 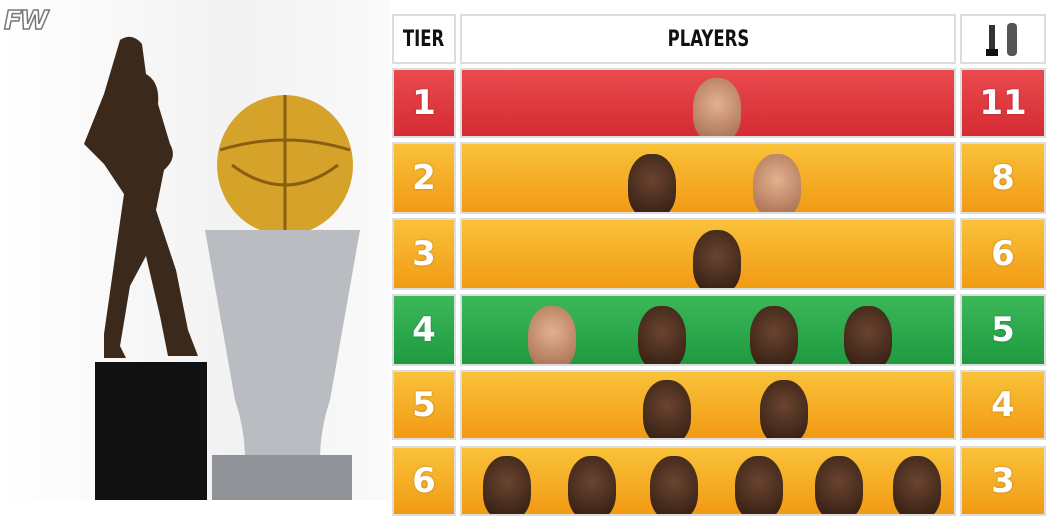 I want to click on trophy-count-header, so click(x=1003, y=39).